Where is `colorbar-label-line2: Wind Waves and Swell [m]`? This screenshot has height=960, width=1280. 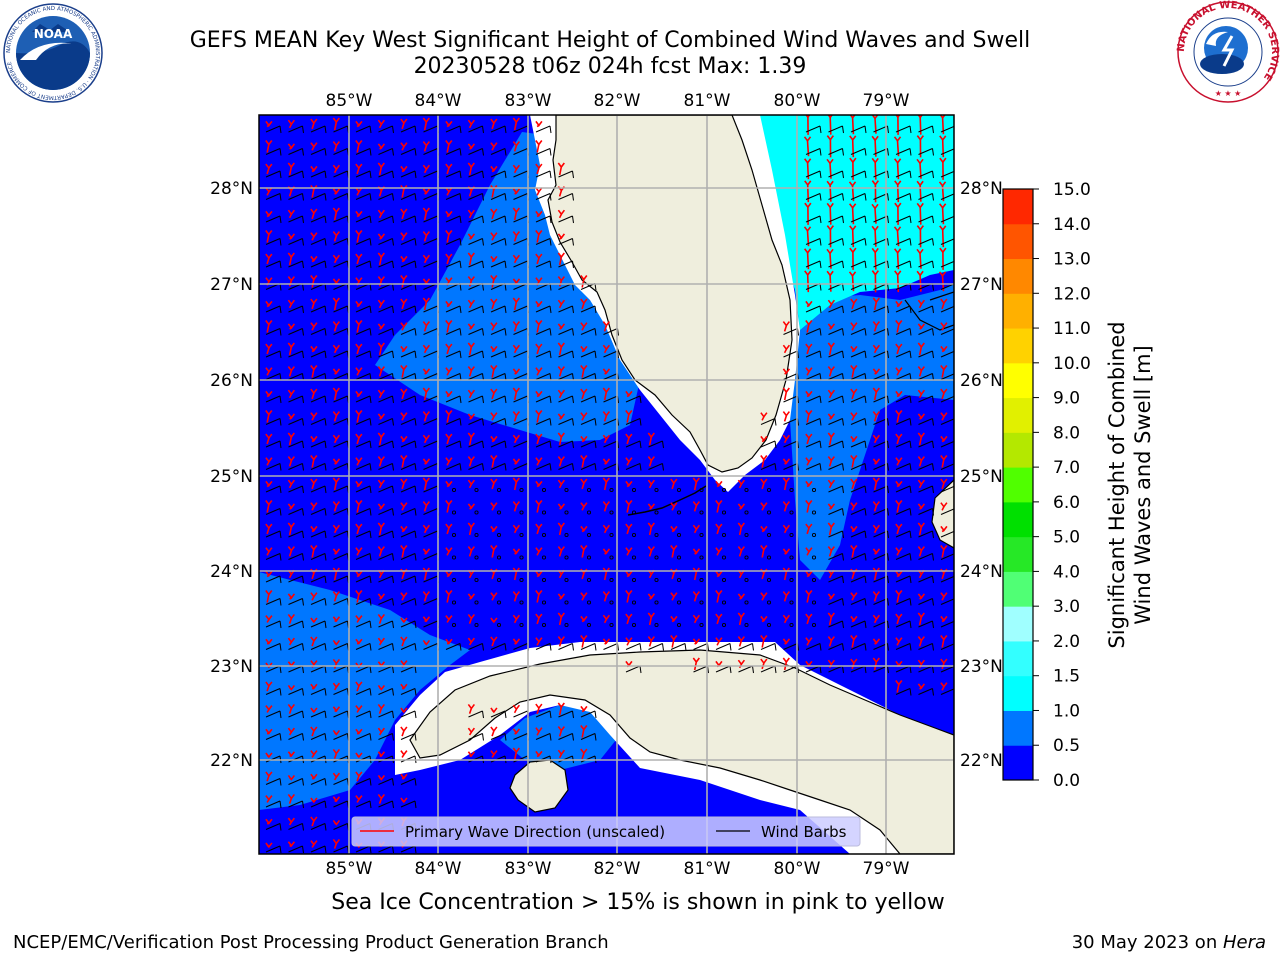 colorbar-label-line2: Wind Waves and Swell [m] is located at coordinates (1143, 485).